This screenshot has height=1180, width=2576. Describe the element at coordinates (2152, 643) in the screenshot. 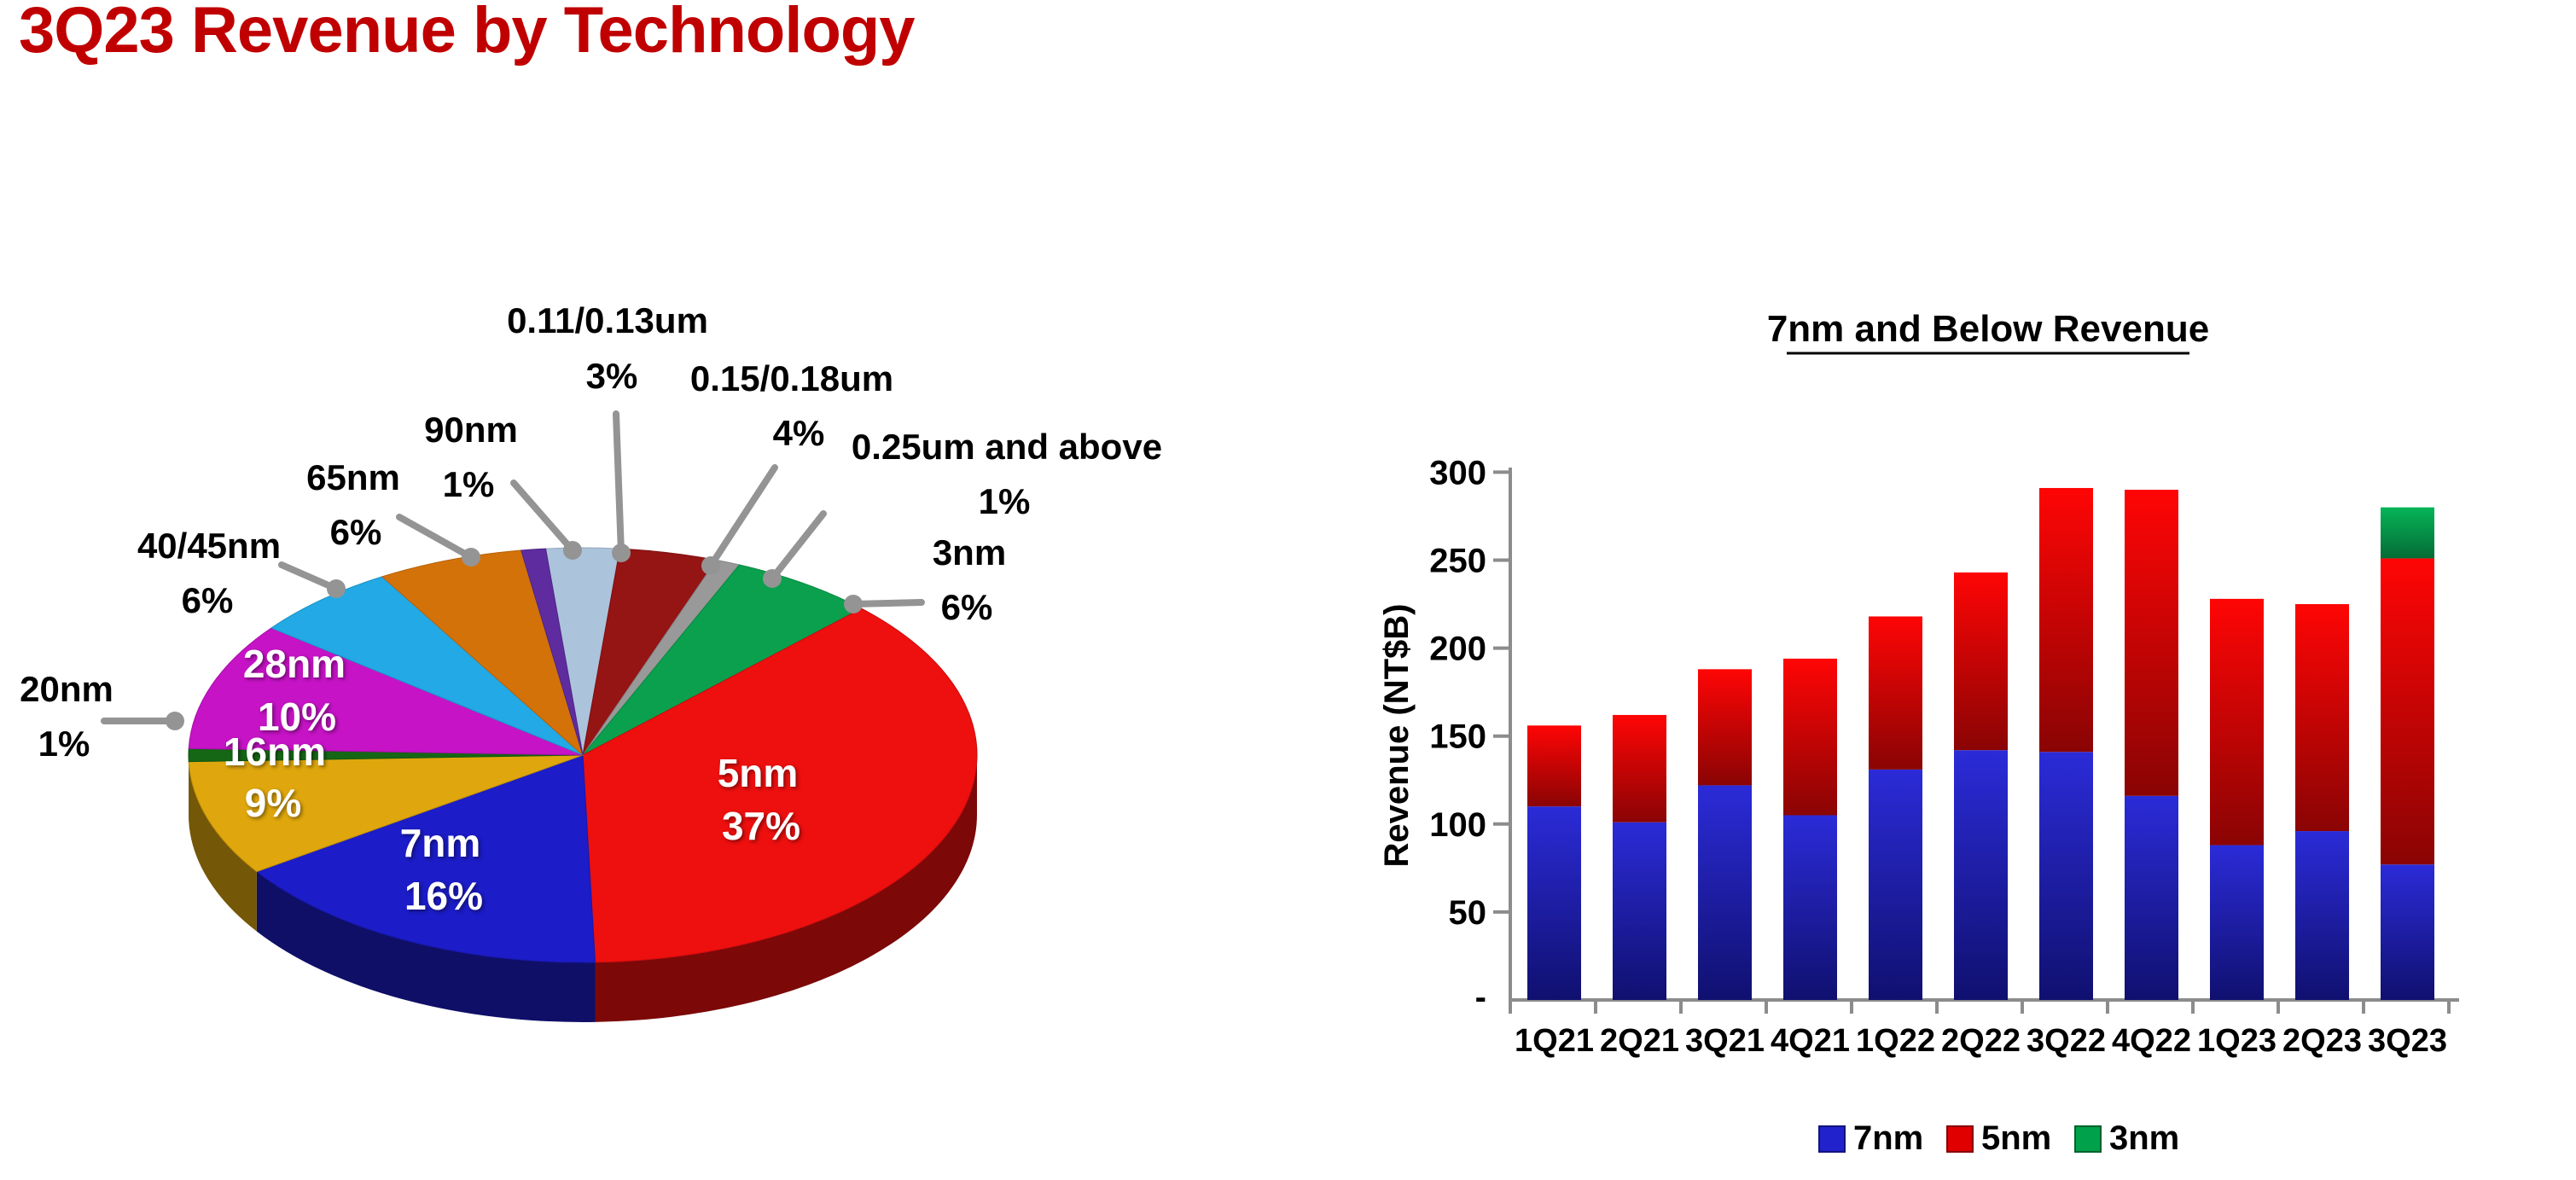

I see `bar-segment-4q22-5nm` at that location.